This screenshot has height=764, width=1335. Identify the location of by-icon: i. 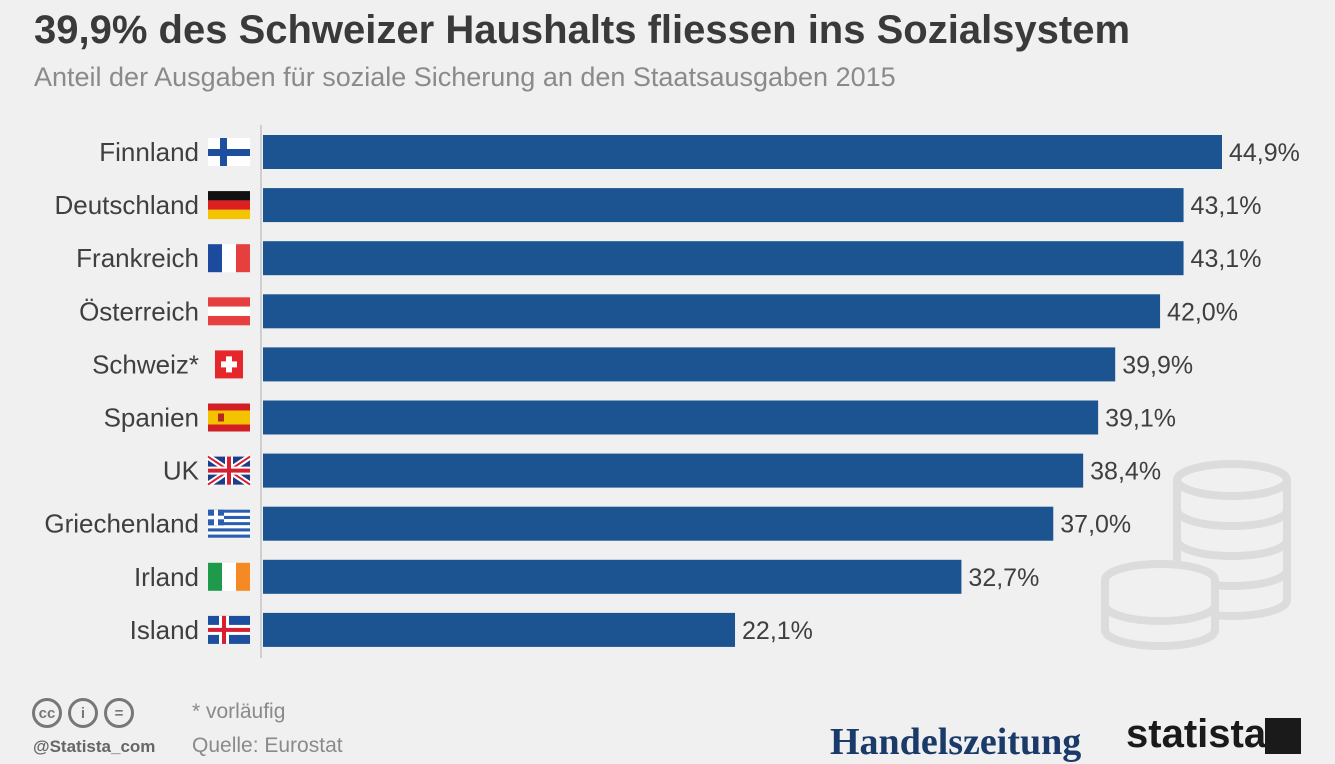
(83, 713).